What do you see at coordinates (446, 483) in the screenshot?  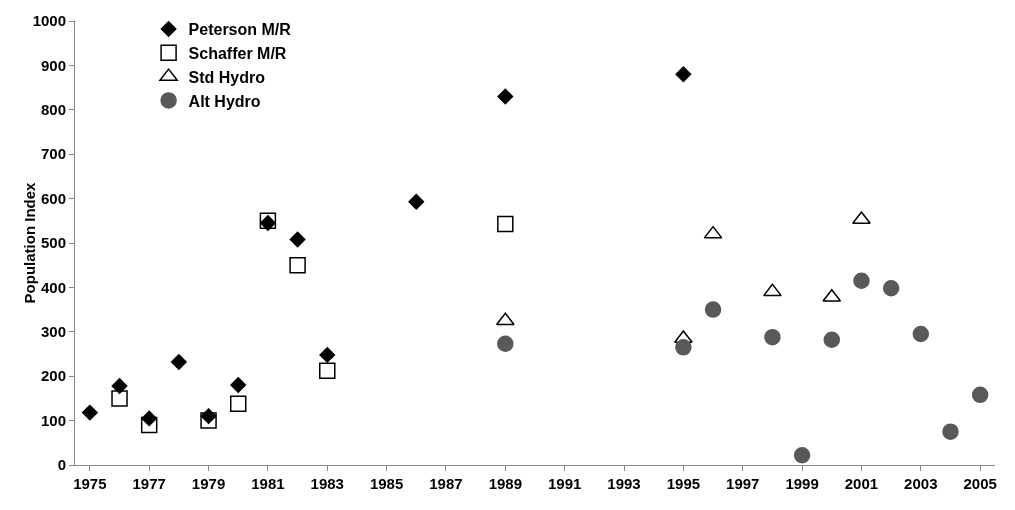 I see `x-tick-label: 1987` at bounding box center [446, 483].